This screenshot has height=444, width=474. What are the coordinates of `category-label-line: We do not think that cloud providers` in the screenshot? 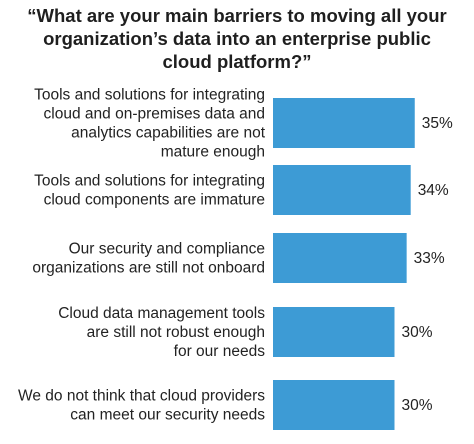 It's located at (141, 396).